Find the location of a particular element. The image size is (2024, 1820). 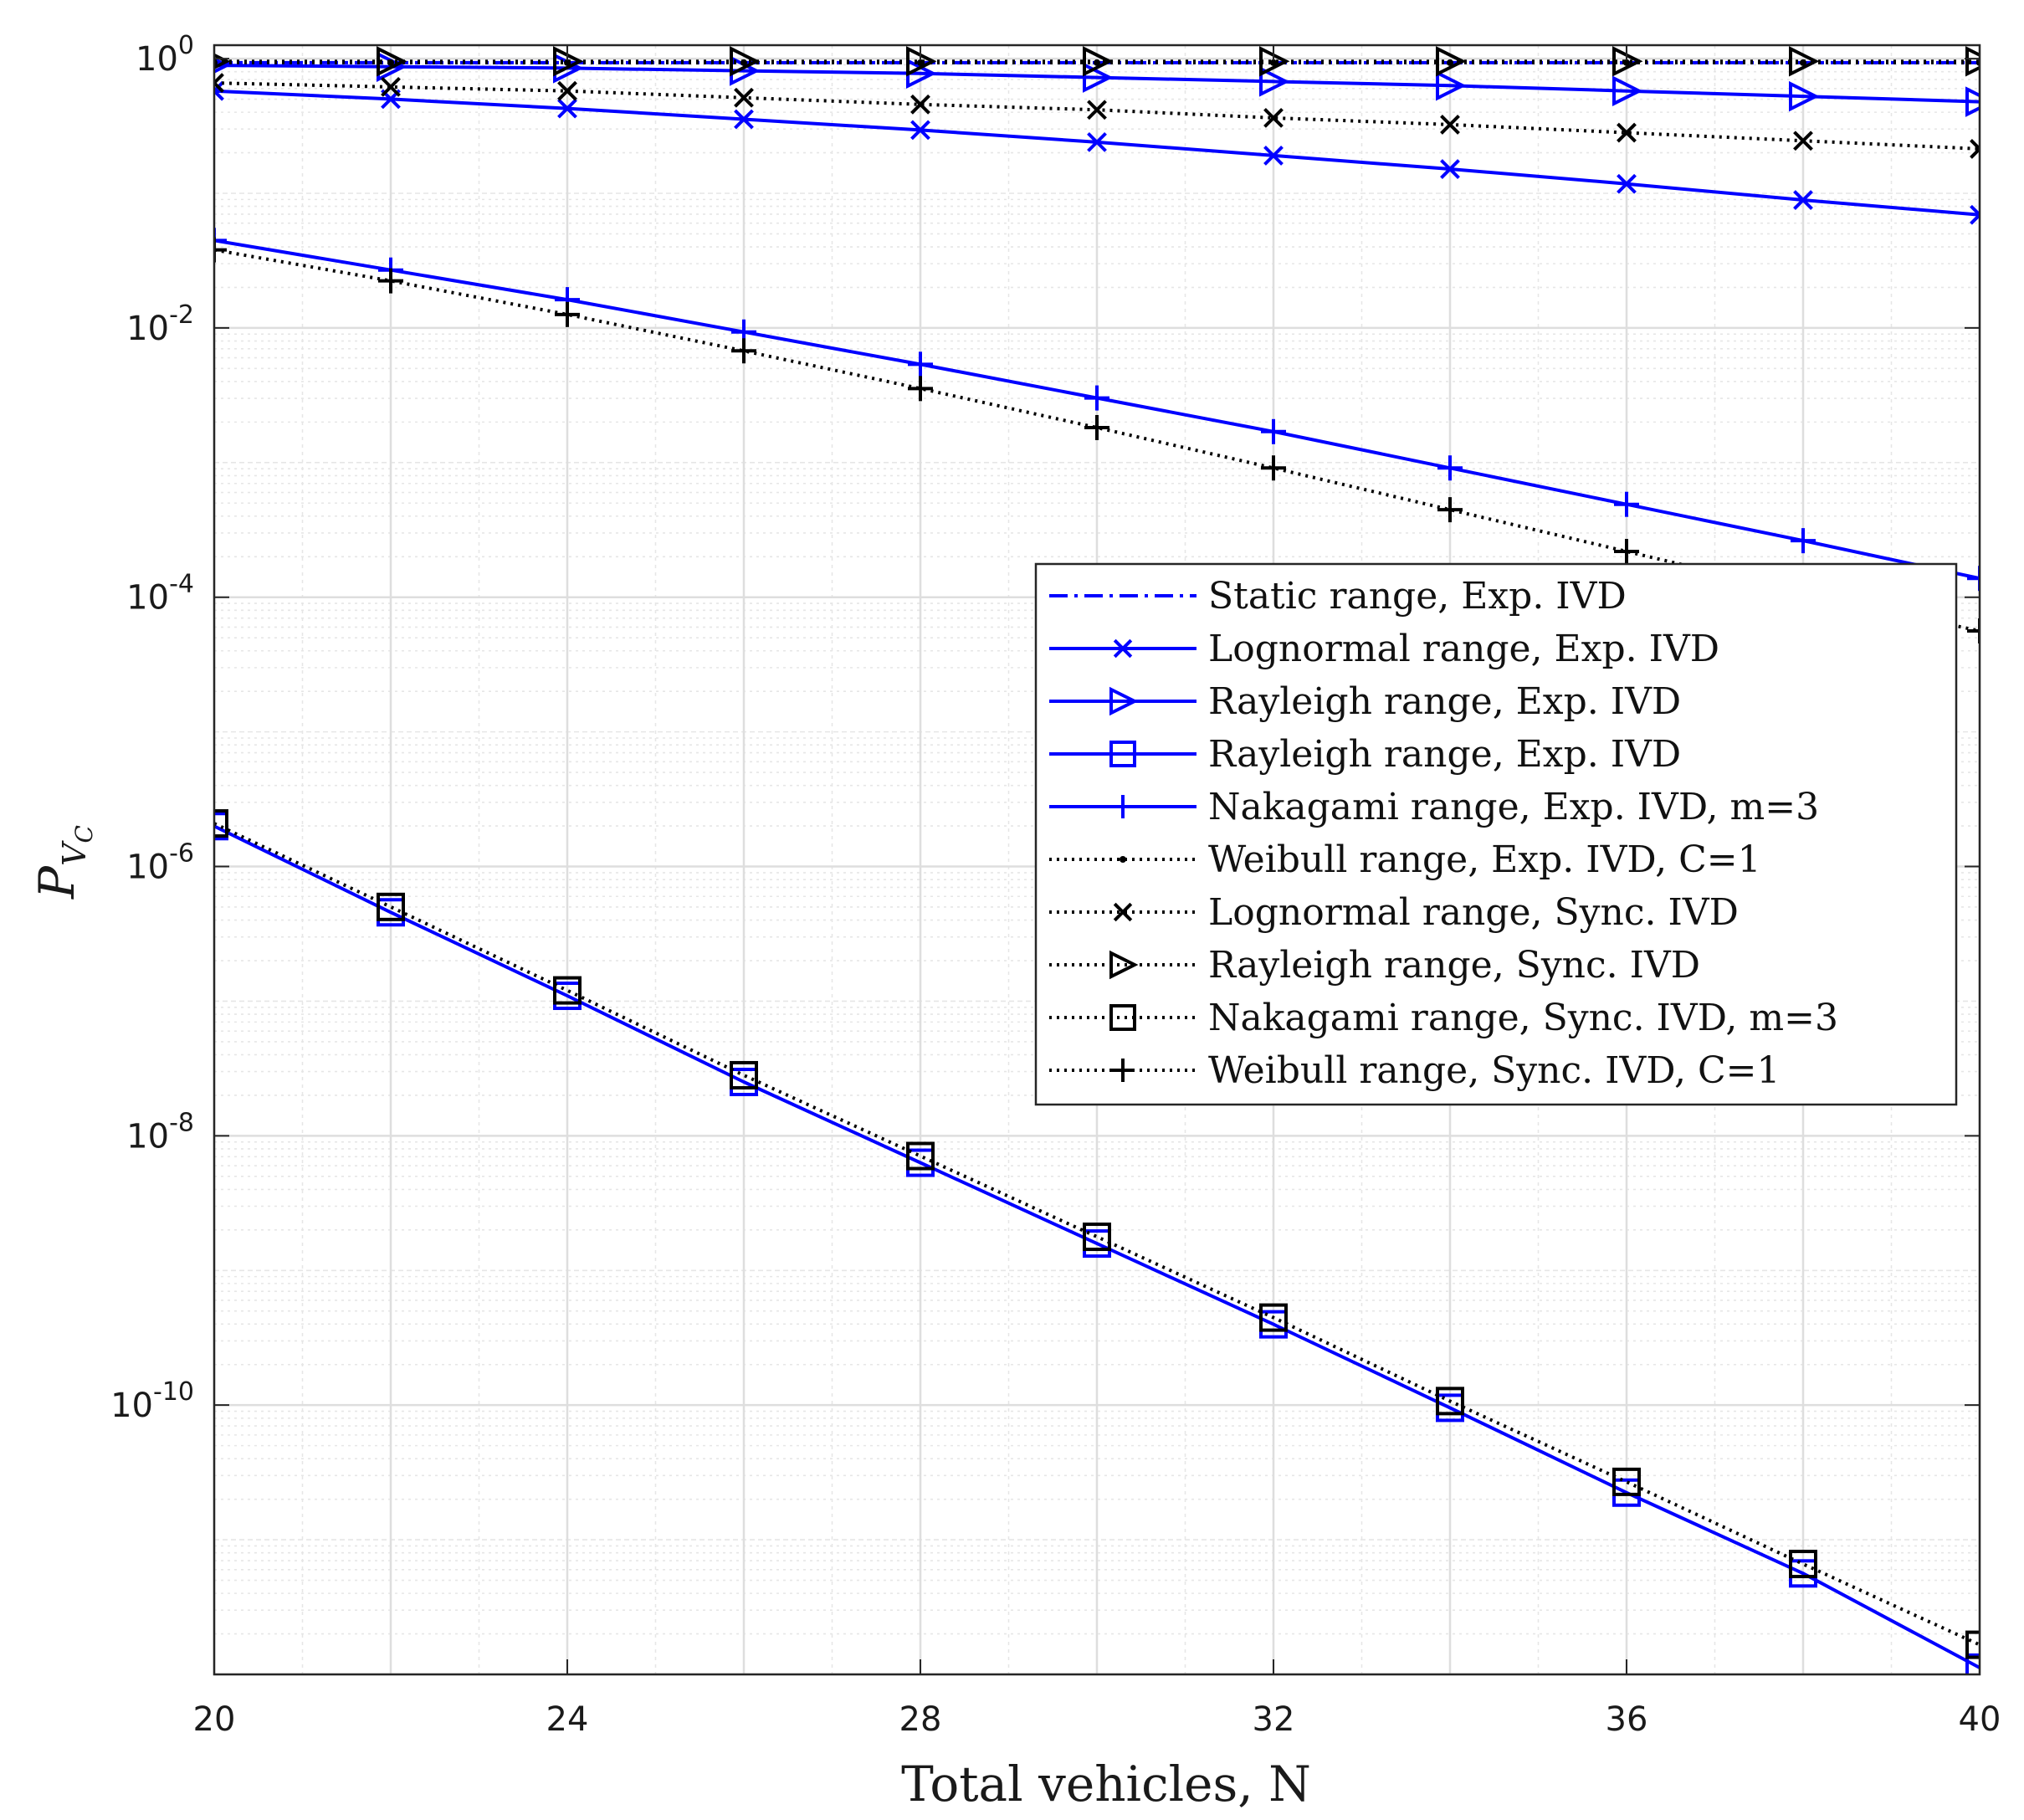

x-tick-label: 28 is located at coordinates (920, 1720).